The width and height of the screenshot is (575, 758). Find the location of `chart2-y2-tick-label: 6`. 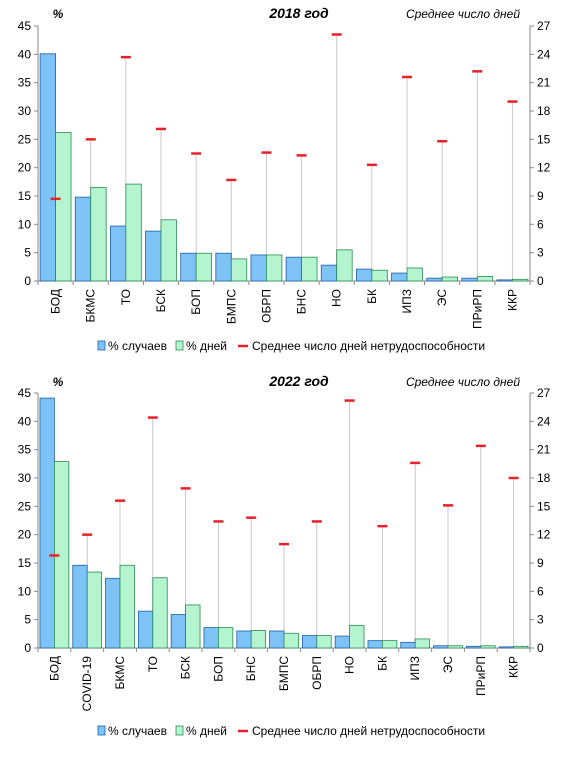

chart2-y2-tick-label: 6 is located at coordinates (540, 591).